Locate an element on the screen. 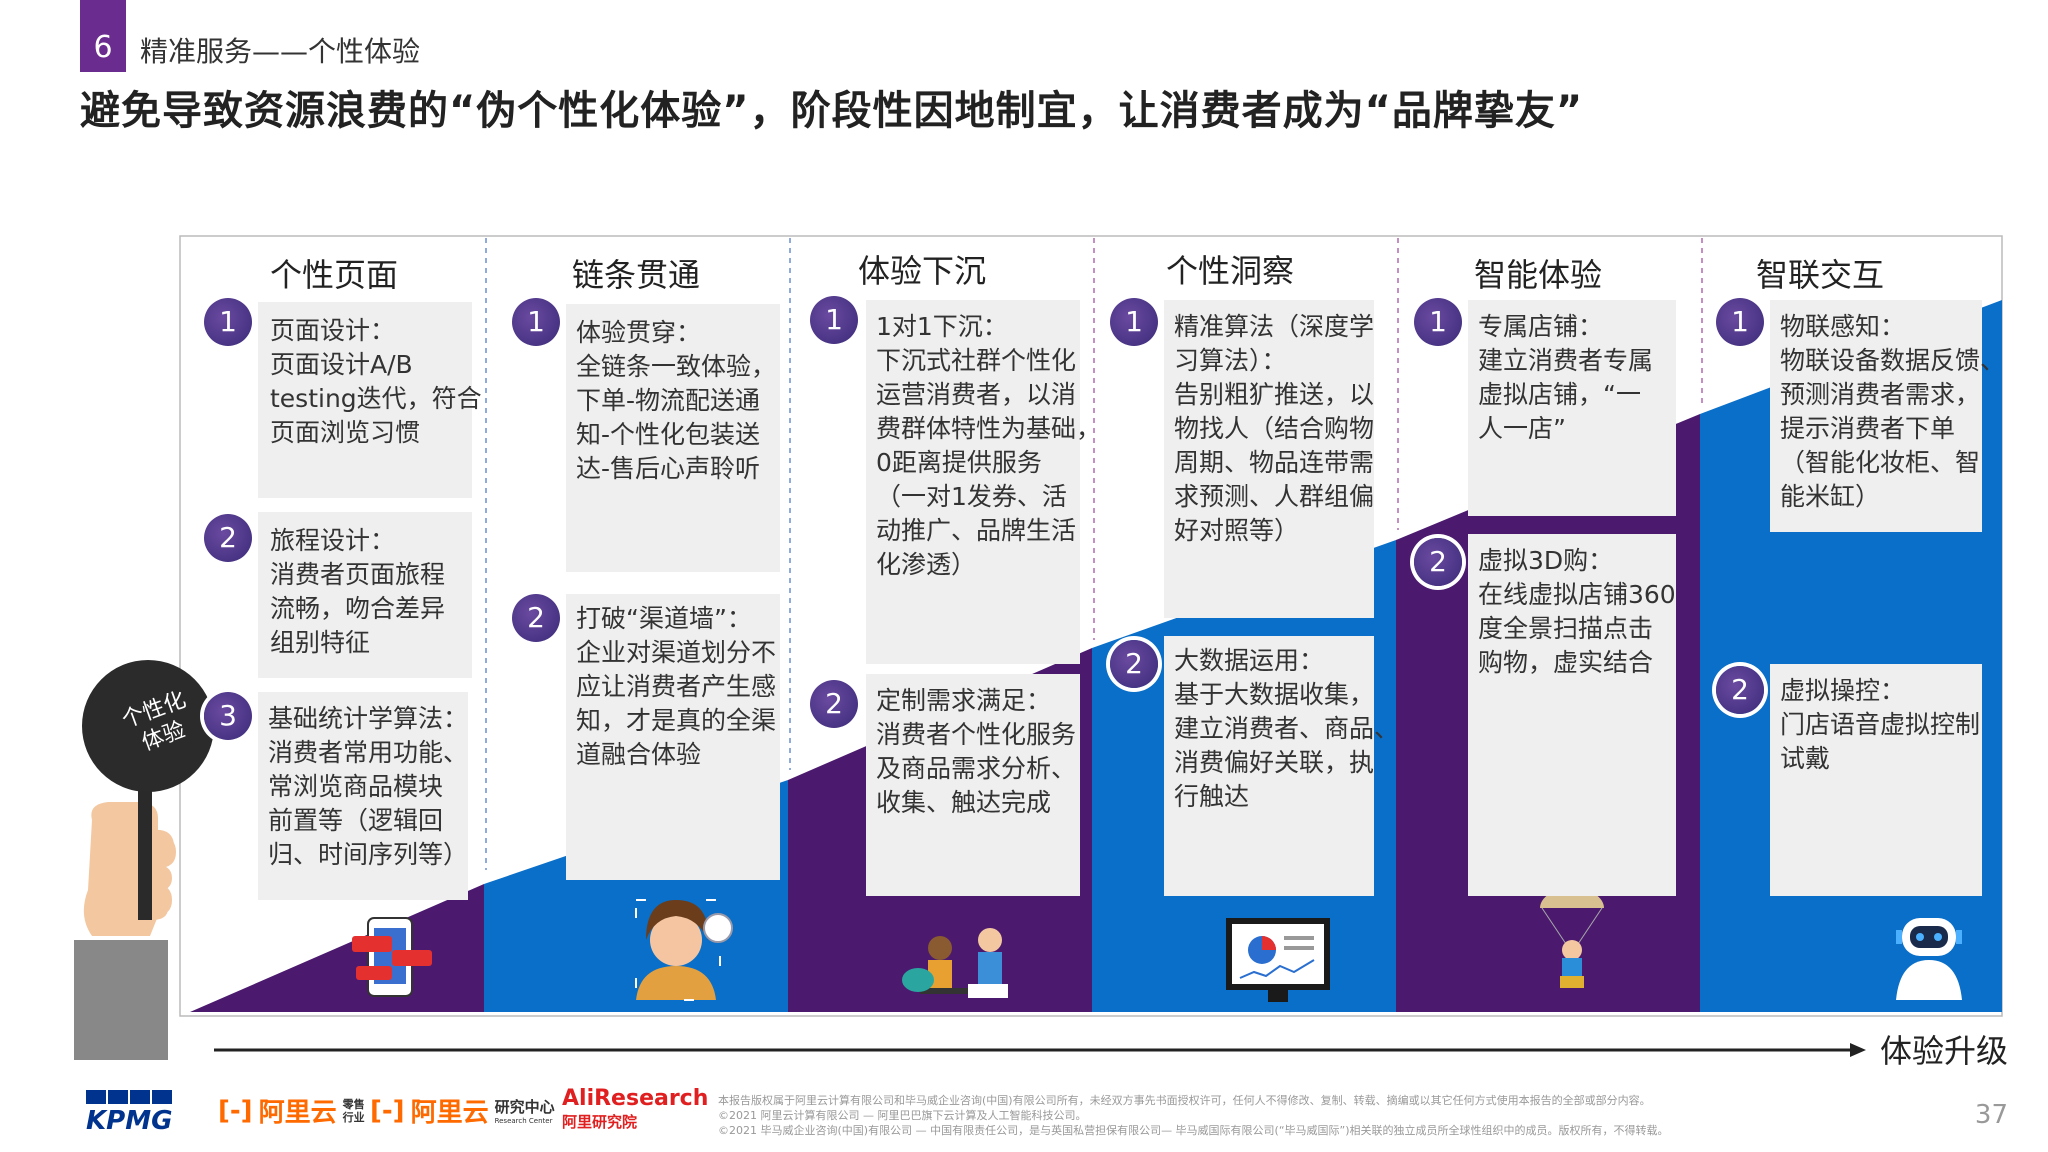  ali-research-cn: 阿里研究院 is located at coordinates (600, 1122).